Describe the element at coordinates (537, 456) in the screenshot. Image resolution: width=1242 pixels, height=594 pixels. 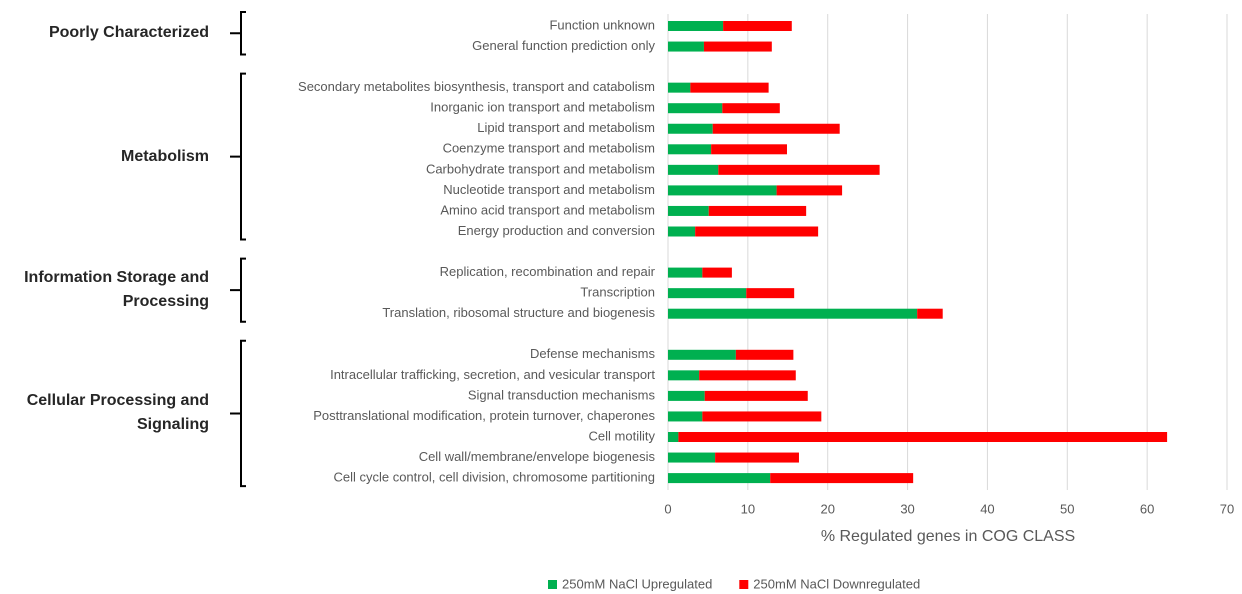
I see `y-tick-label: Cell wall/membrane/envelope biogenesis` at that location.